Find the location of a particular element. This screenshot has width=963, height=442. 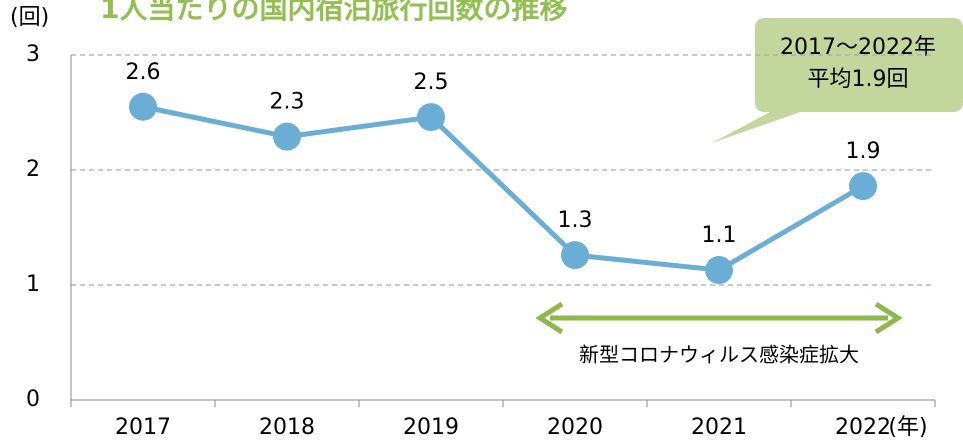

y-axis-label: (回) is located at coordinates (29, 17).